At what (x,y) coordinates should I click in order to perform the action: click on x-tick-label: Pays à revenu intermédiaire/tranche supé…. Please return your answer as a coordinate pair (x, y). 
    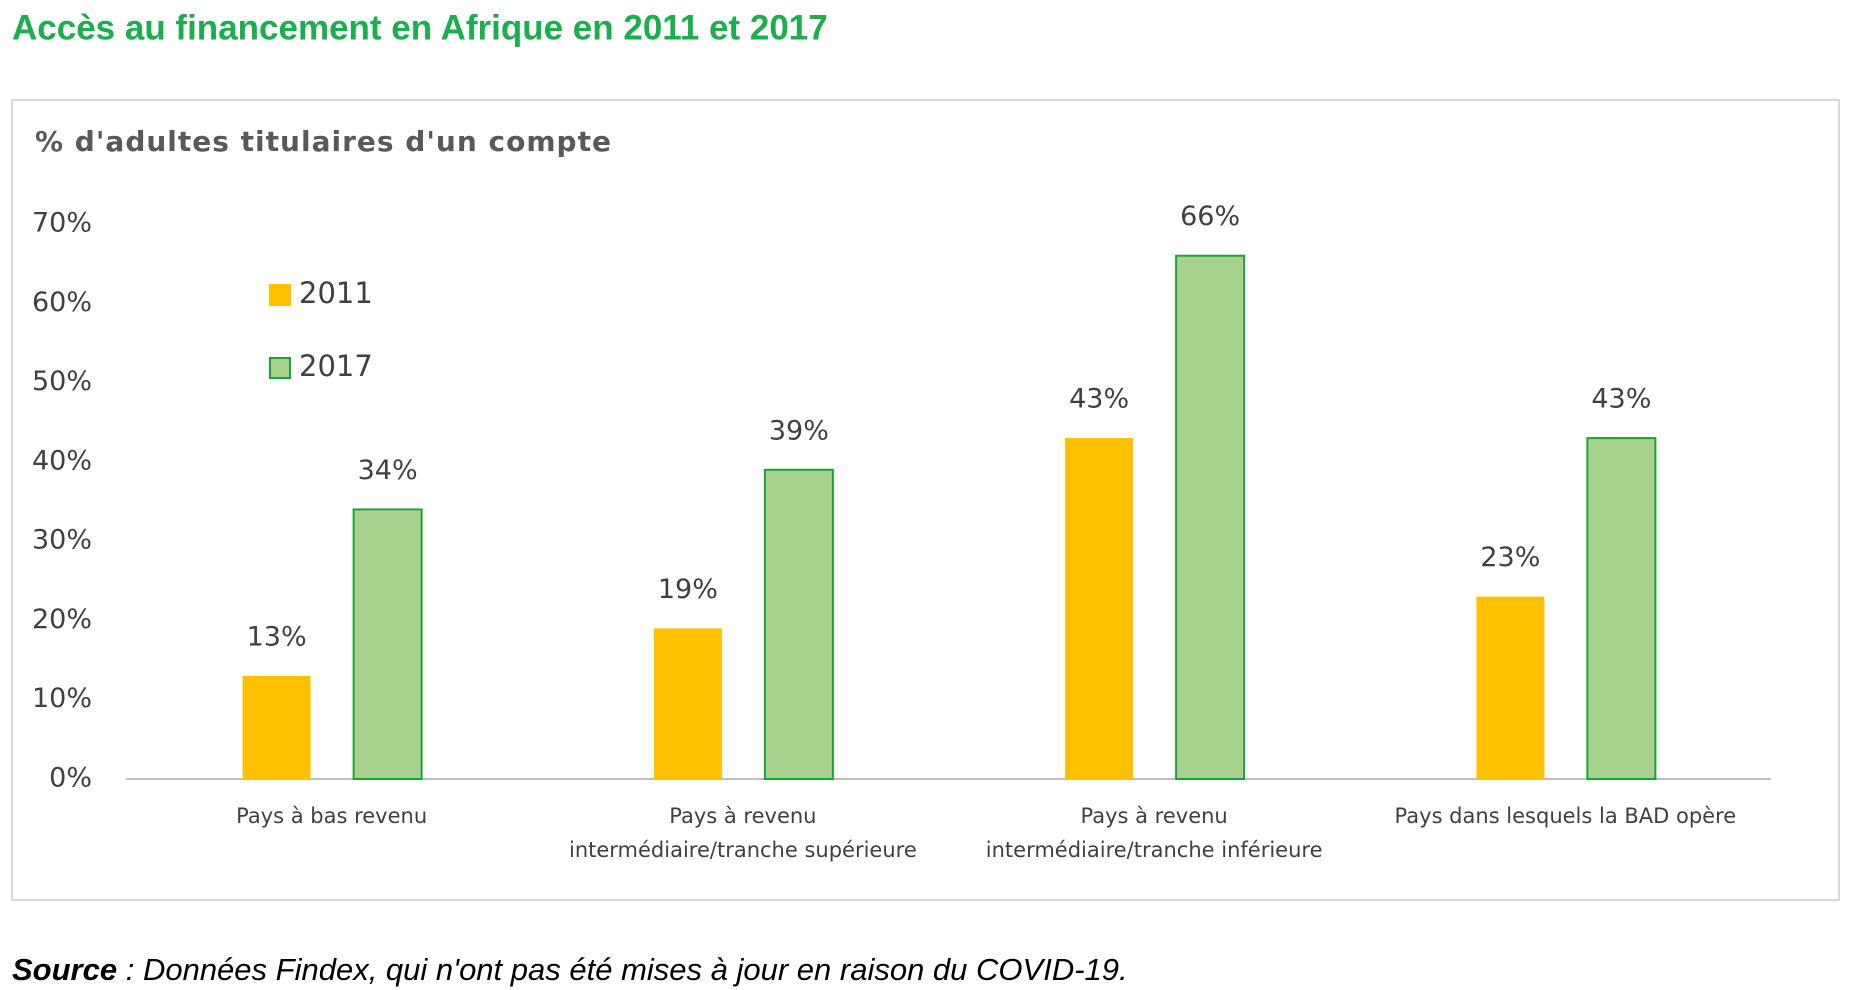
    Looking at the image, I should click on (742, 833).